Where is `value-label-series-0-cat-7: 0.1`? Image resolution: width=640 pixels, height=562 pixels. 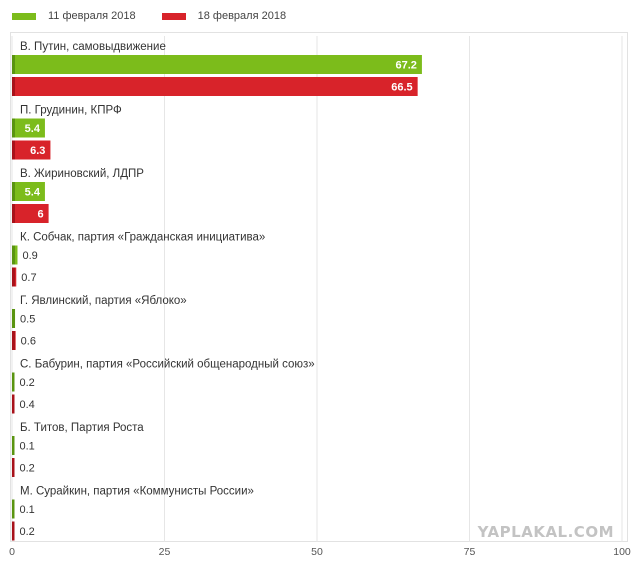
value-label-series-0-cat-7: 0.1 is located at coordinates (27, 510).